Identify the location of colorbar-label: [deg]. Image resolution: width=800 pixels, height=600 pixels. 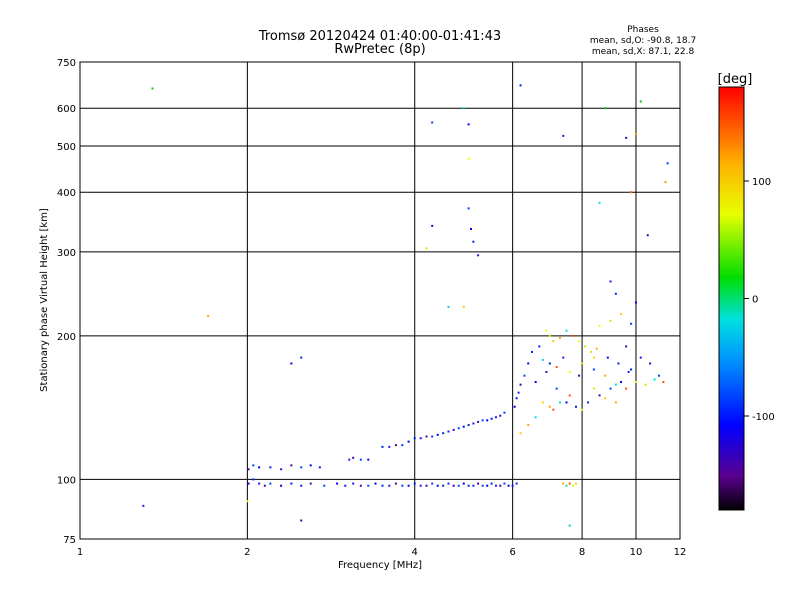
(735, 79).